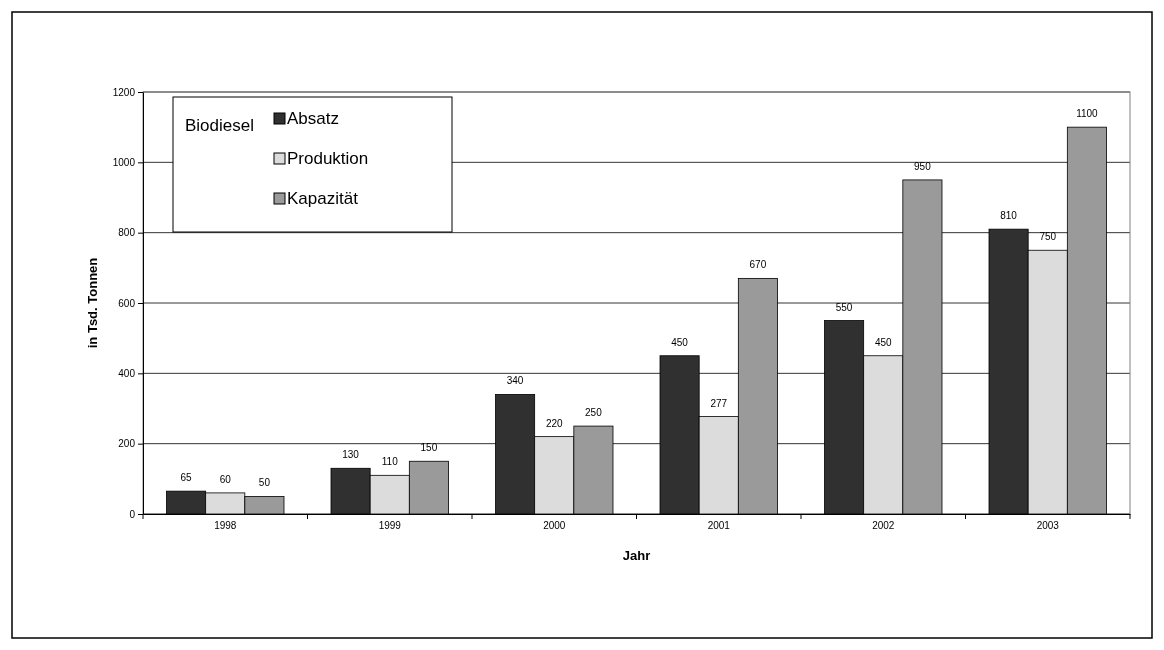  What do you see at coordinates (758, 265) in the screenshot?
I see `data-label: 670` at bounding box center [758, 265].